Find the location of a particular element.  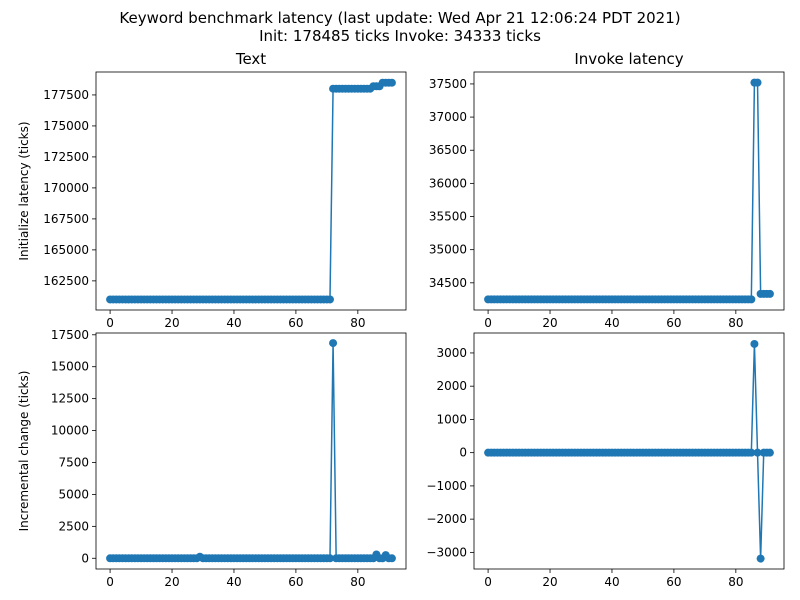

y-tick-label: 15000 is located at coordinates (70, 367).